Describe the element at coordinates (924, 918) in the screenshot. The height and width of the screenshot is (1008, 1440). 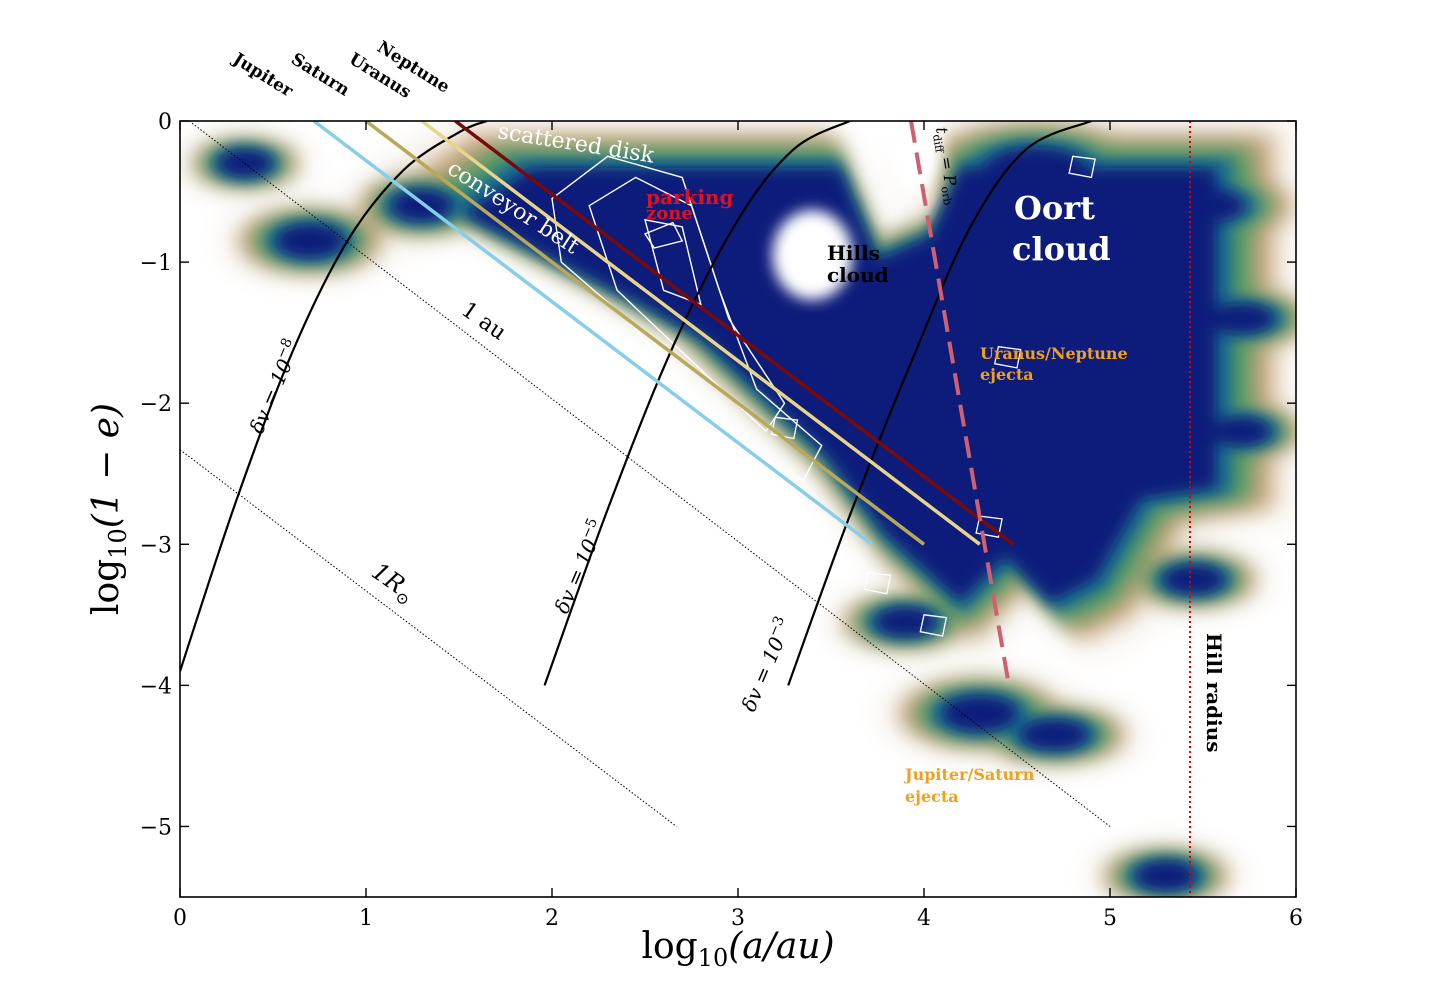
I see `x-tick-label: 4` at that location.